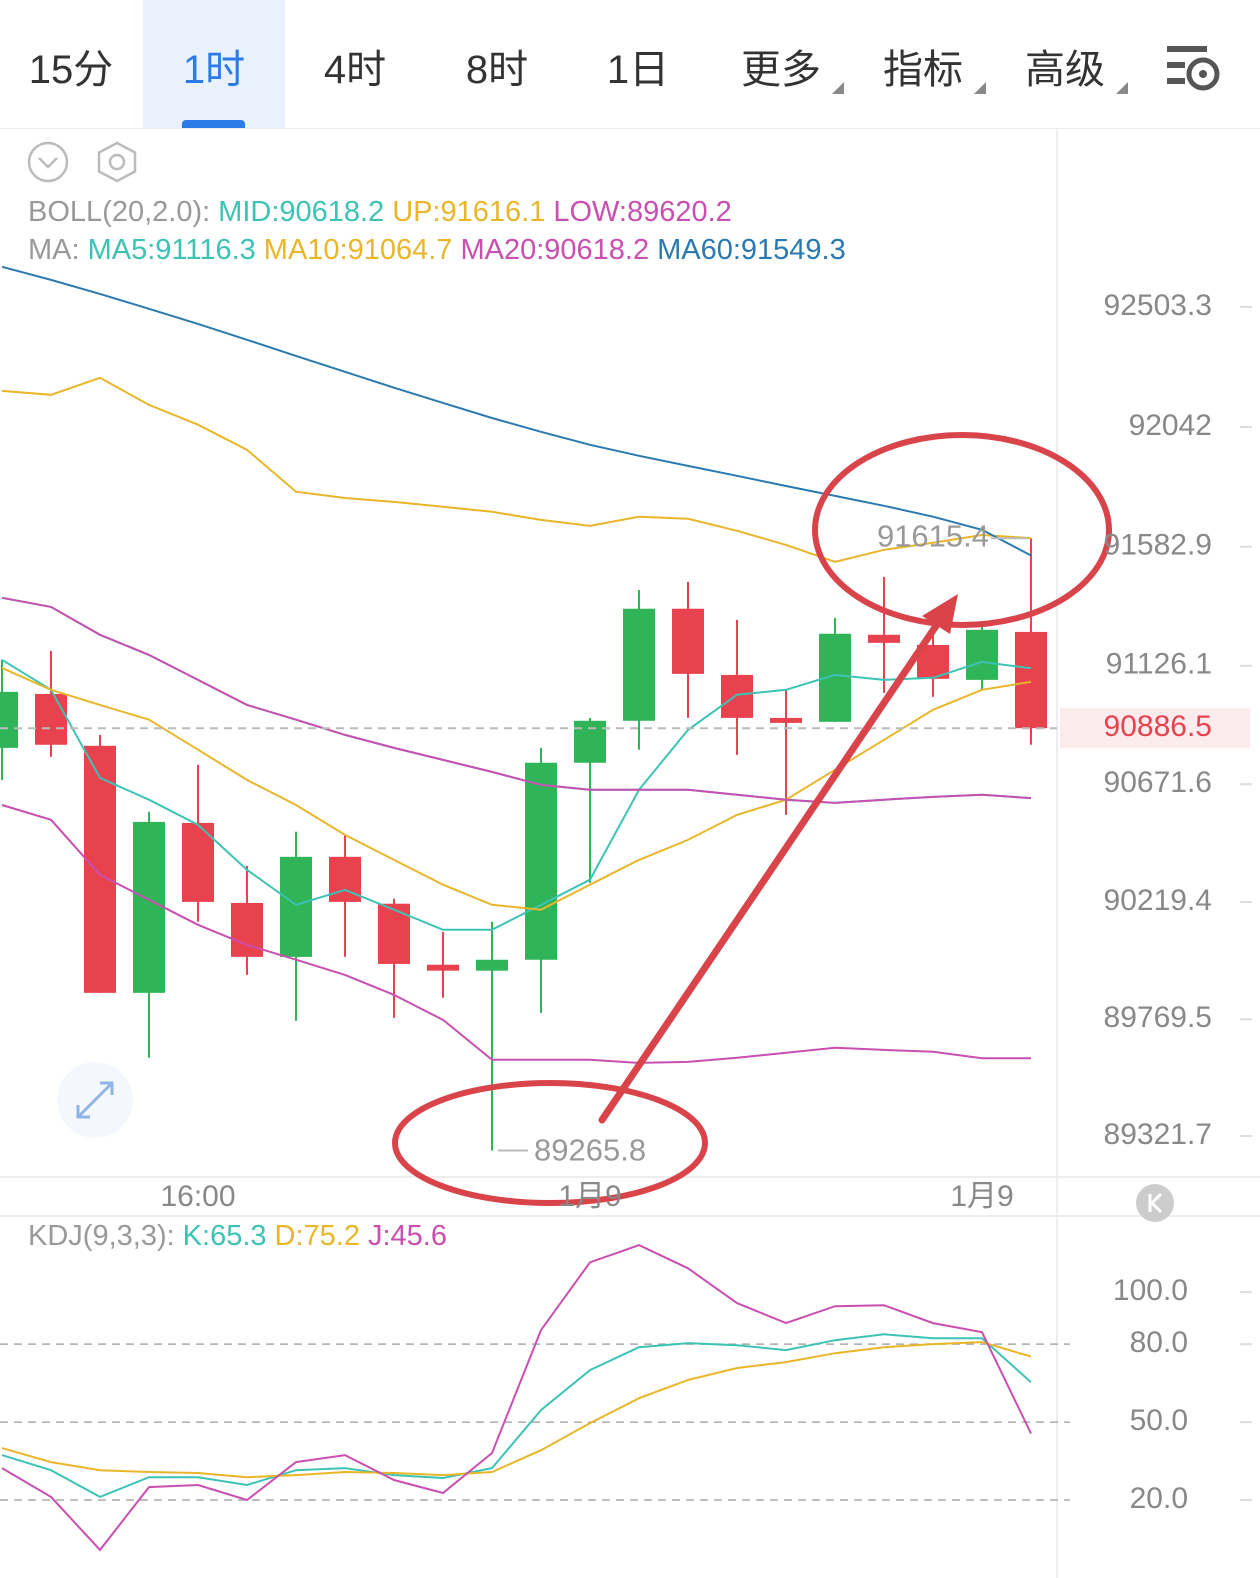  Describe the element at coordinates (358, 250) in the screenshot. I see `legend-entry: MA10:91064.7` at that location.